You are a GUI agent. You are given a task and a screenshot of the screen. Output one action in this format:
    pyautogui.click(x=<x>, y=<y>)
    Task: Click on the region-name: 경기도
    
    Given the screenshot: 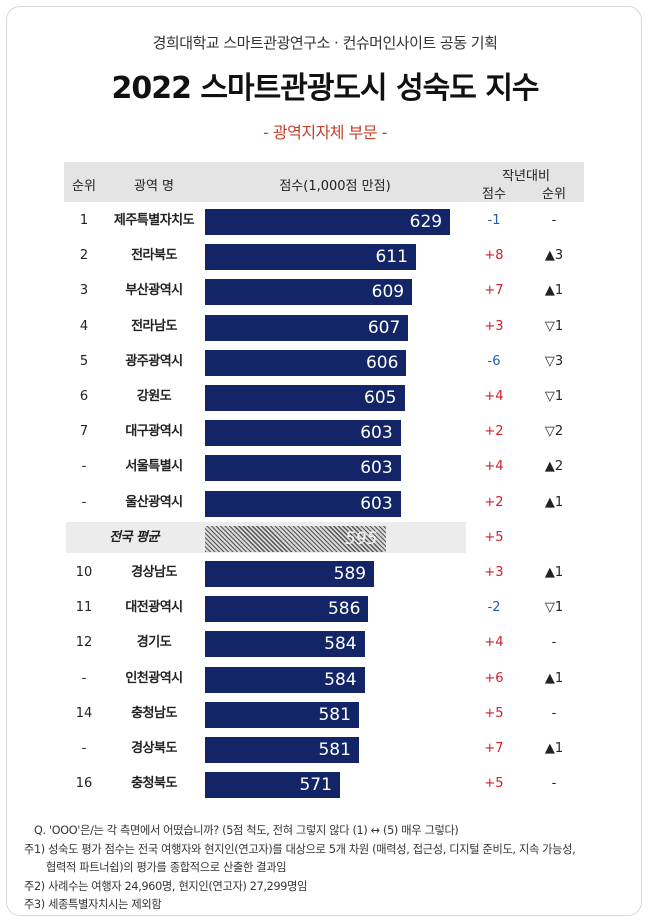 What is the action you would take?
    pyautogui.click(x=154, y=643)
    